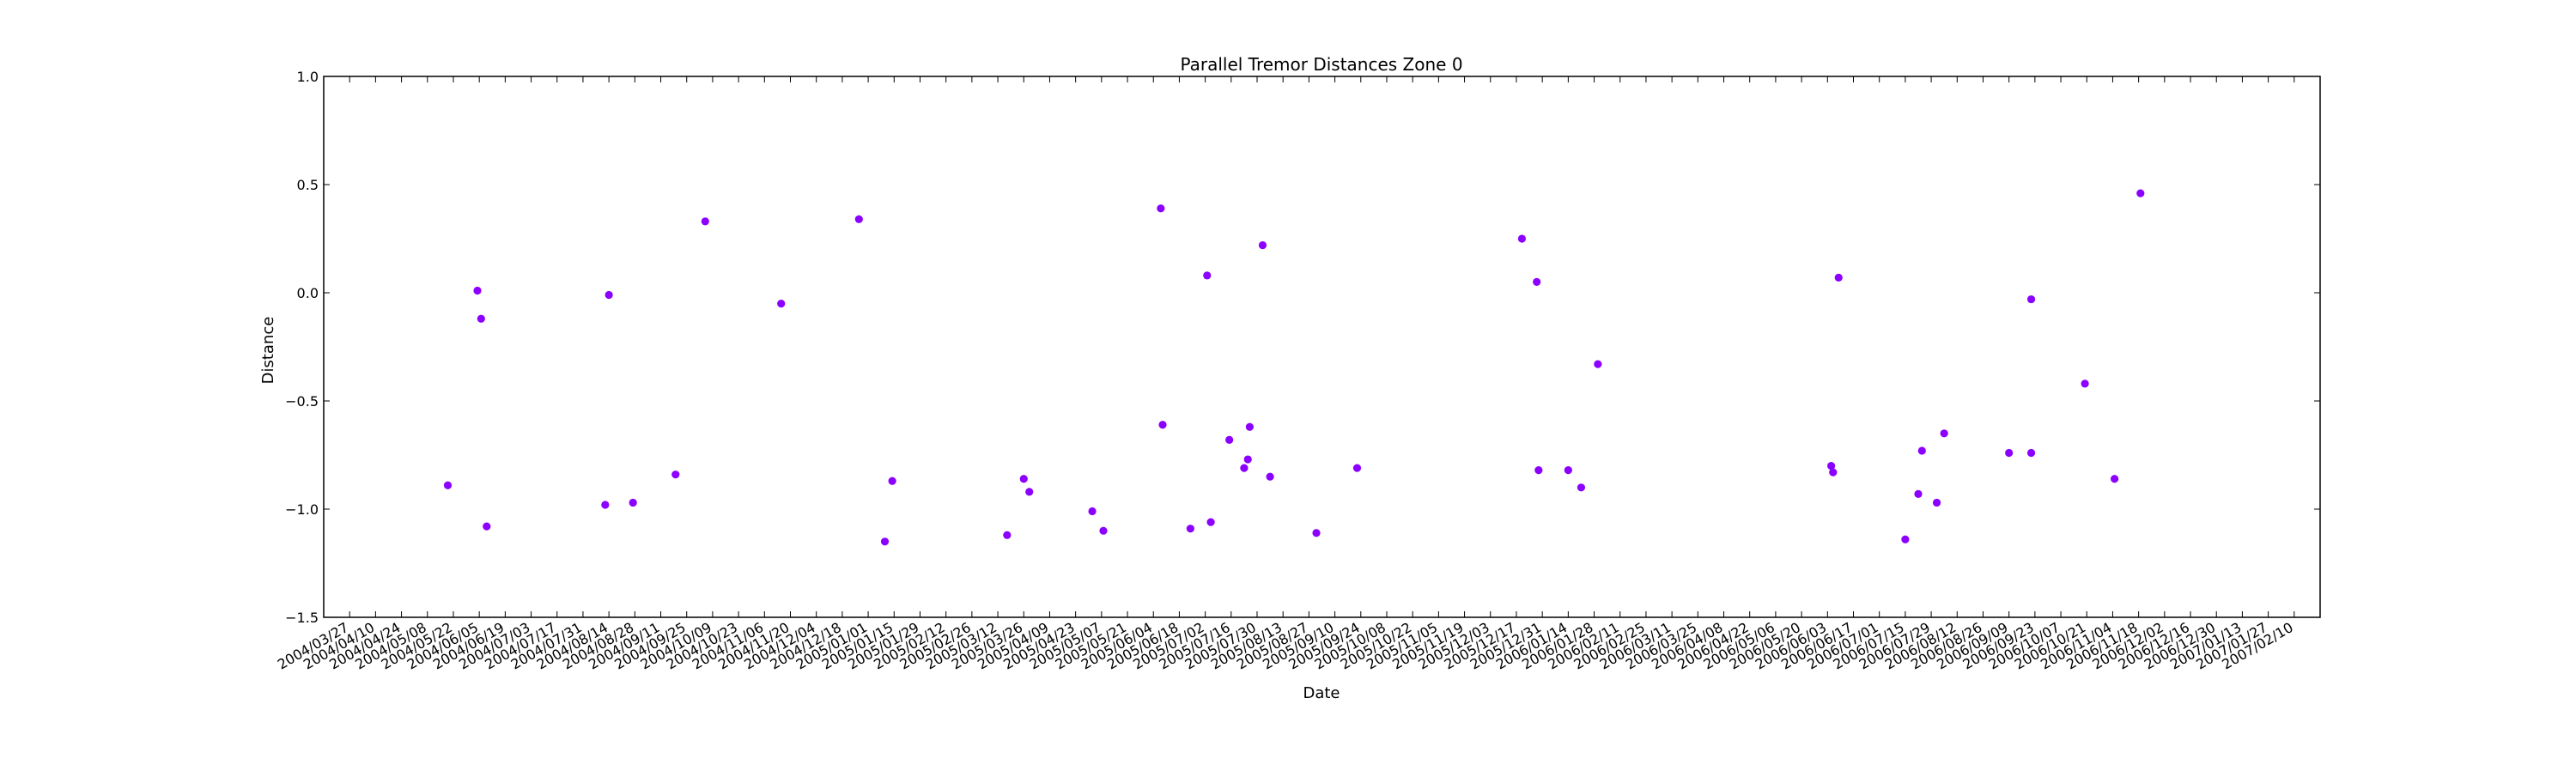 This screenshot has width=2576, height=777. Describe the element at coordinates (1321, 64) in the screenshot. I see `chart-title: Parallel Tremor Distances Zone 0` at that location.